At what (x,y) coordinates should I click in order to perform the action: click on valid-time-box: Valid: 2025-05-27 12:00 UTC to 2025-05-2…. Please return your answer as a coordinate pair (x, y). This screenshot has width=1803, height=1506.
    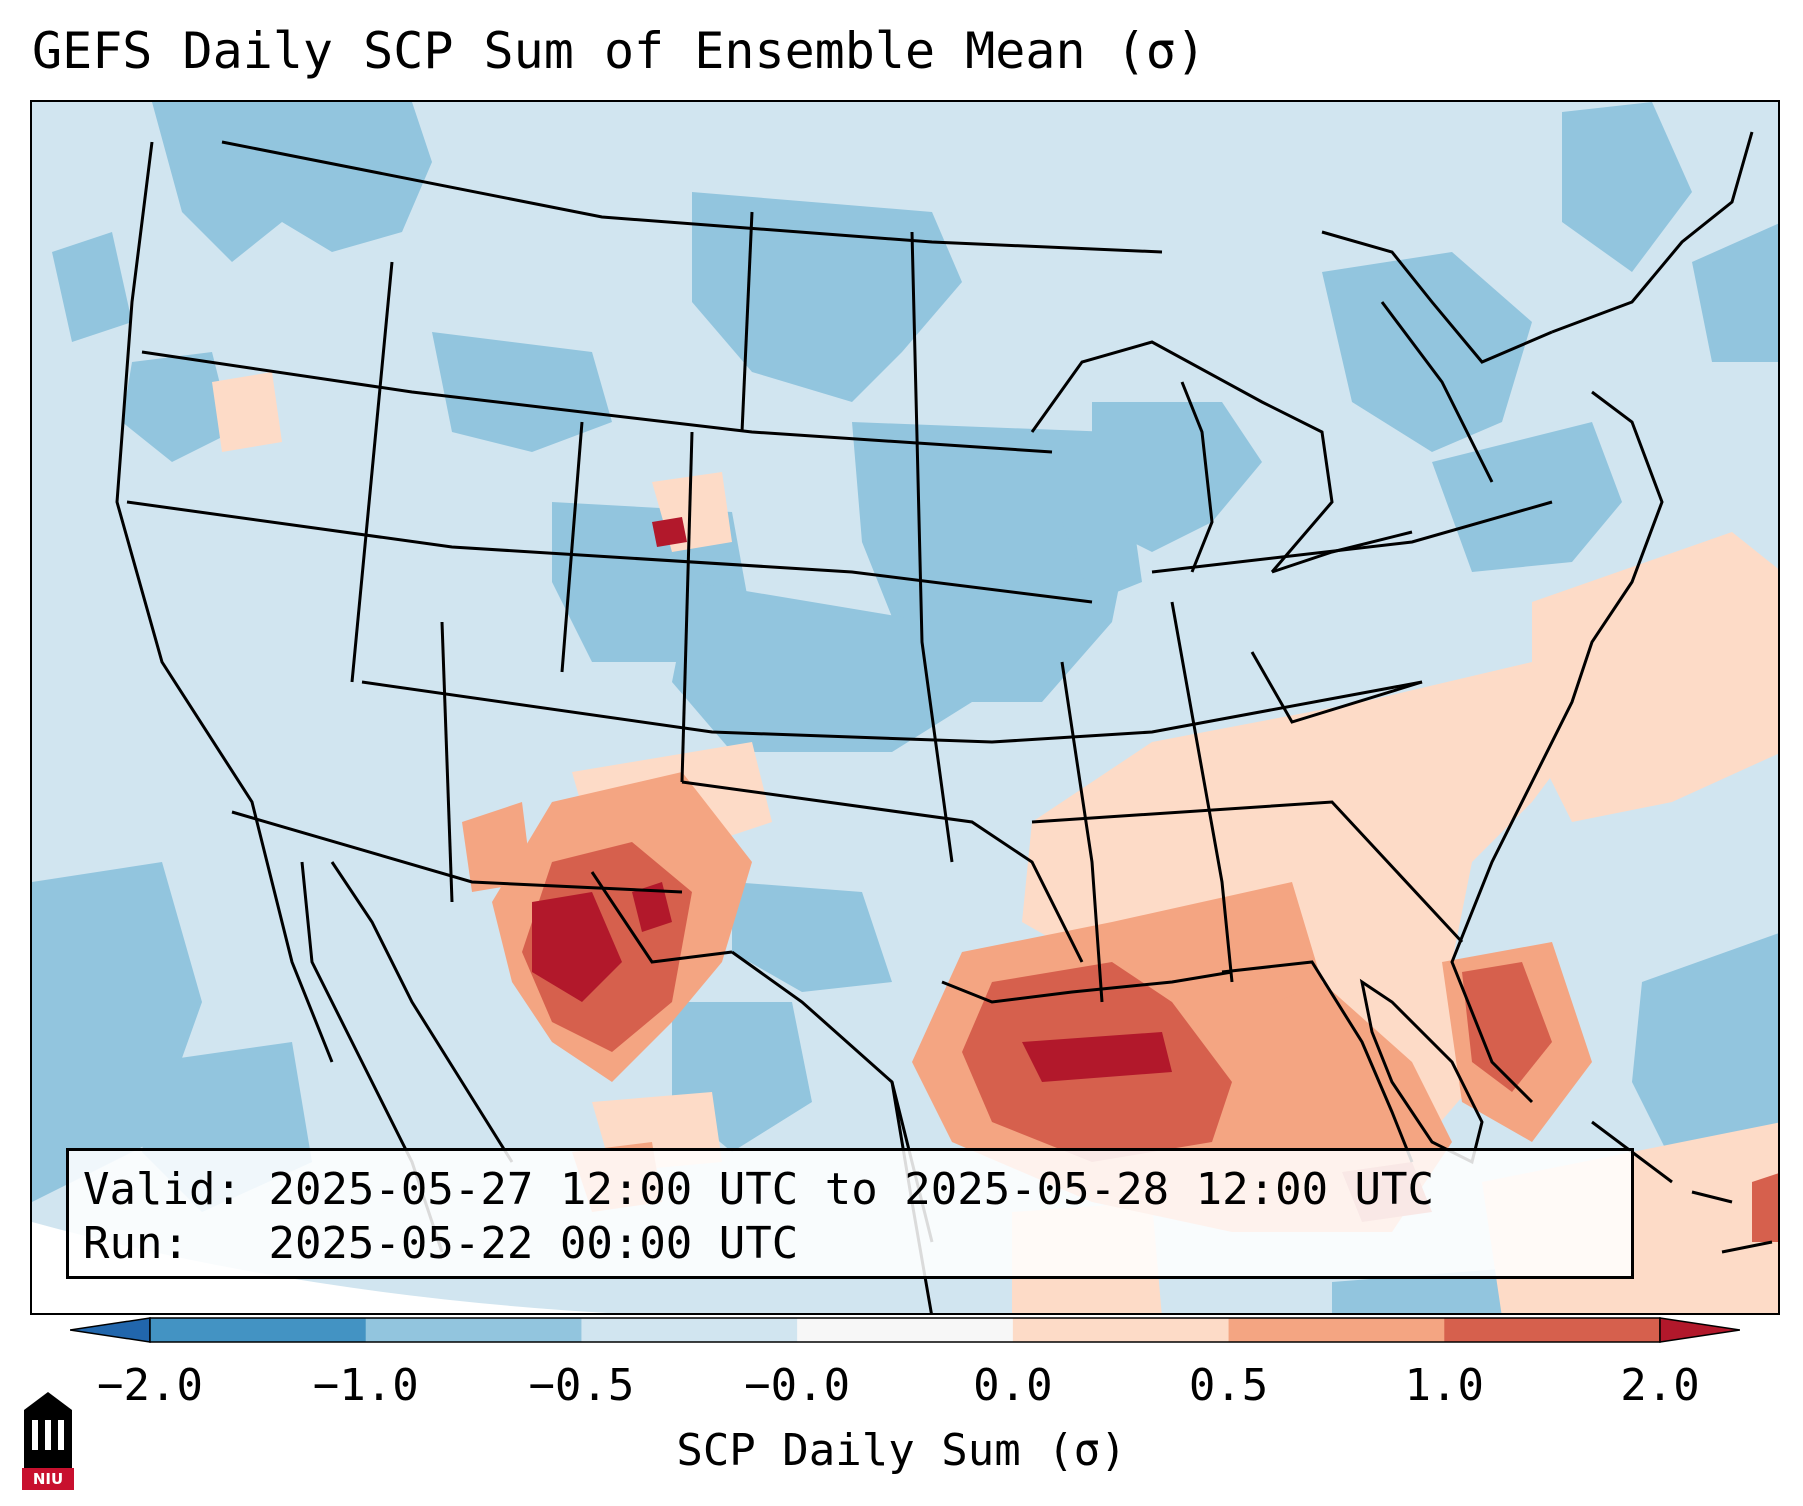
    Looking at the image, I should click on (850, 1213).